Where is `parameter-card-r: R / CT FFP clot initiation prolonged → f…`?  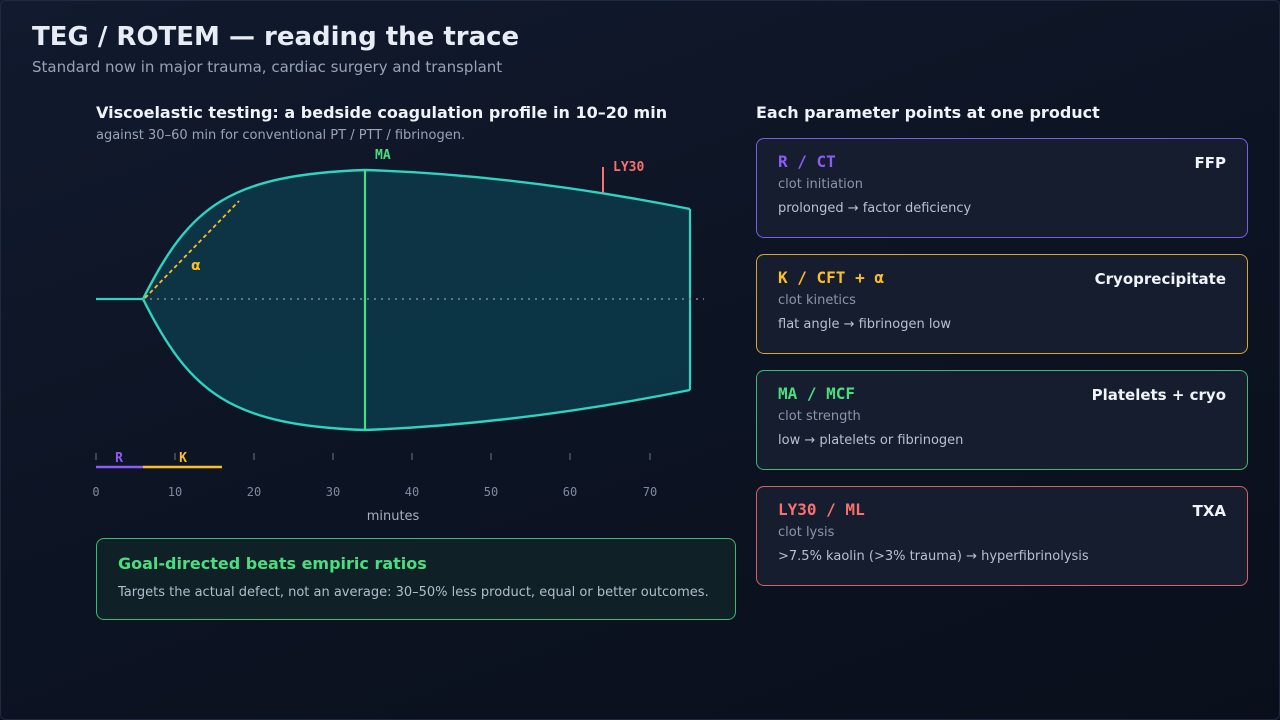 parameter-card-r: R / CT FFP clot initiation prolonged → f… is located at coordinates (1002, 188).